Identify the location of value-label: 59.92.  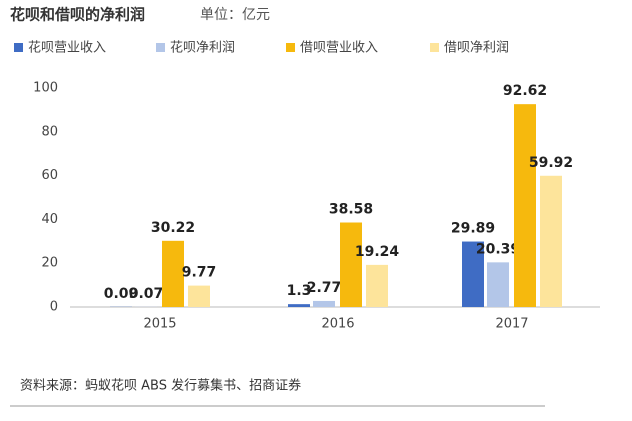
(551, 163).